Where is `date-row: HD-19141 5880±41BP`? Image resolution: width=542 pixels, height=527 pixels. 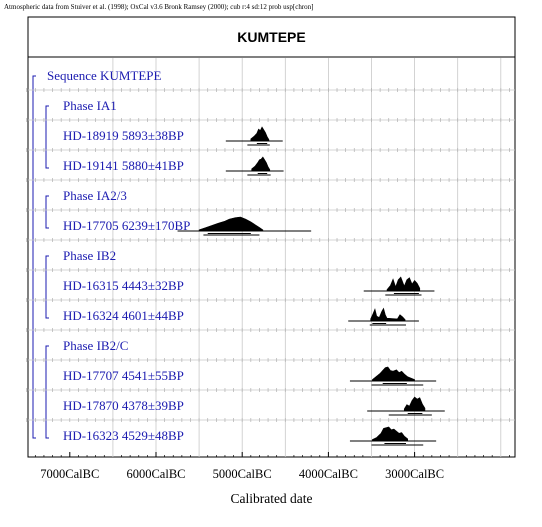
date-row: HD-19141 5880±41BP is located at coordinates (173, 166).